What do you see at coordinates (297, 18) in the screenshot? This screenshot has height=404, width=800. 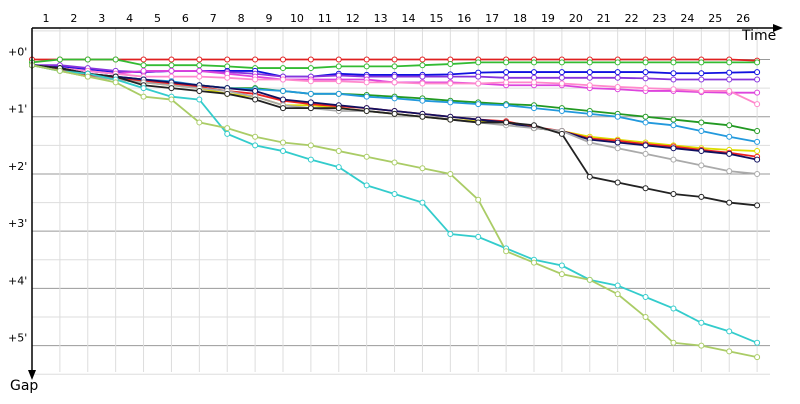 I see `x-tick-label: 10` at bounding box center [297, 18].